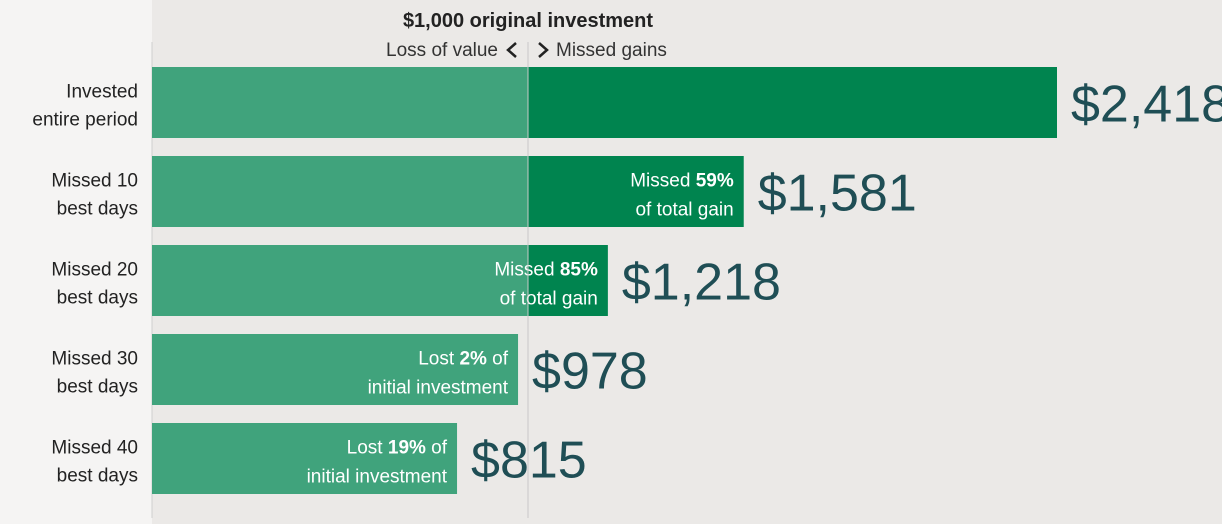 The image size is (1222, 524). Describe the element at coordinates (590, 372) in the screenshot. I see `value-label-3: $978` at that location.